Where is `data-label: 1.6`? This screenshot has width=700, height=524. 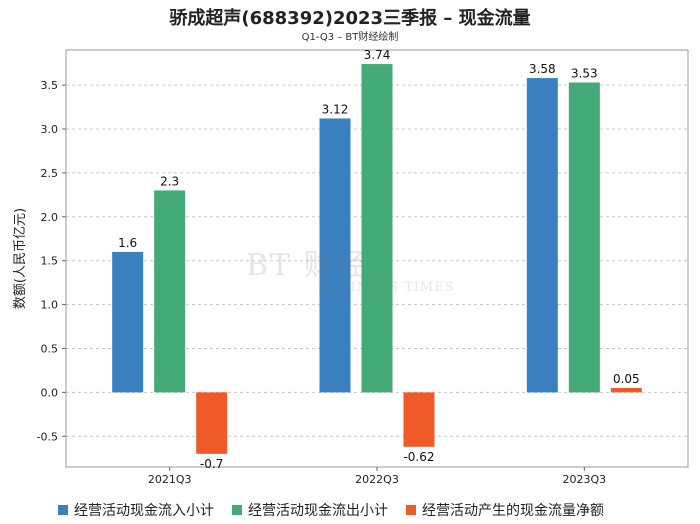
data-label: 1.6 is located at coordinates (127, 243).